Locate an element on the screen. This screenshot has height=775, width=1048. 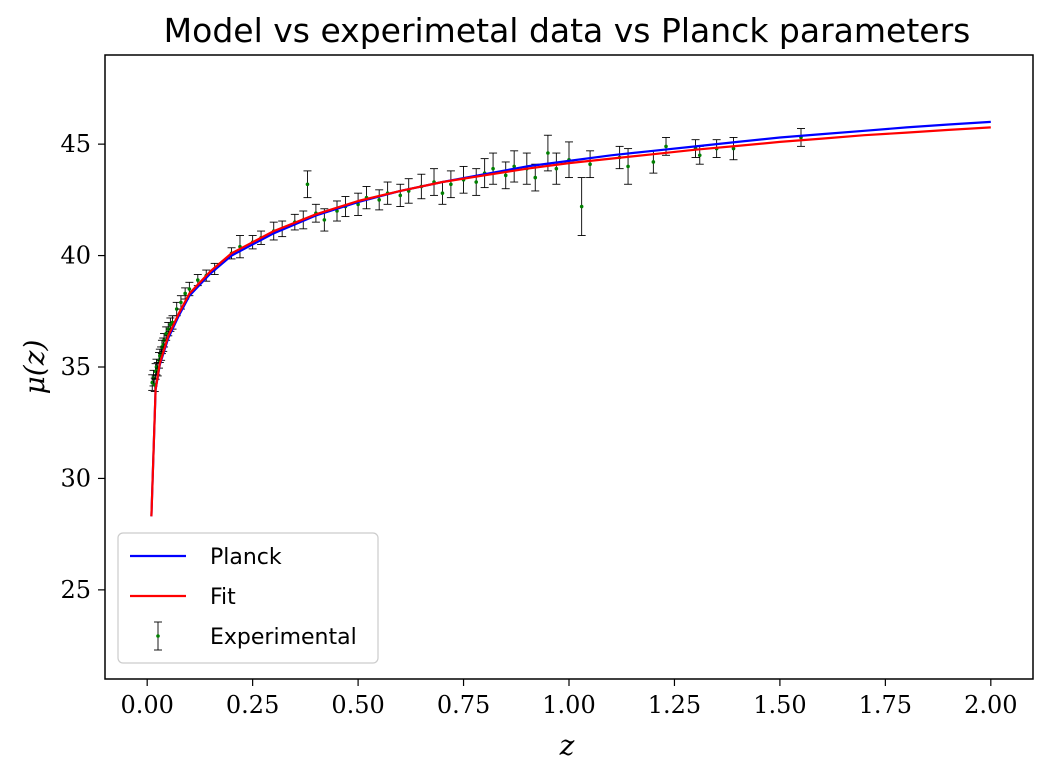
y-tick-label: 45 is located at coordinates (75, 144).